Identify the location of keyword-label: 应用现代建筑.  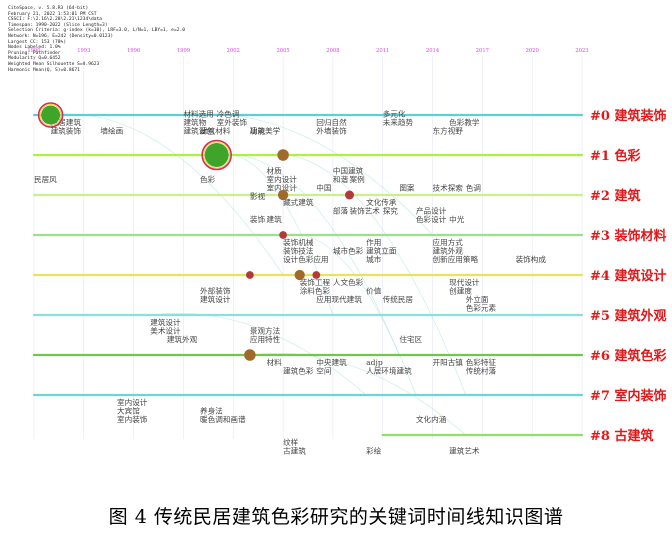
(339, 299).